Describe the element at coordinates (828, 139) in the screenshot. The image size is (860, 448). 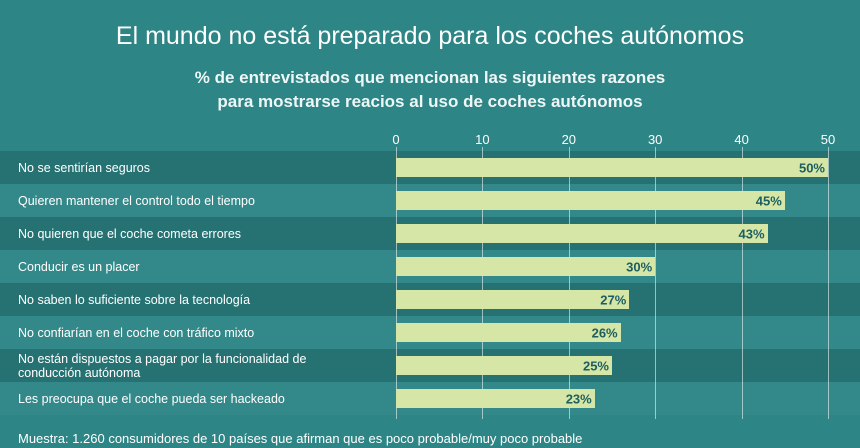
I see `x-tick-label: 50` at that location.